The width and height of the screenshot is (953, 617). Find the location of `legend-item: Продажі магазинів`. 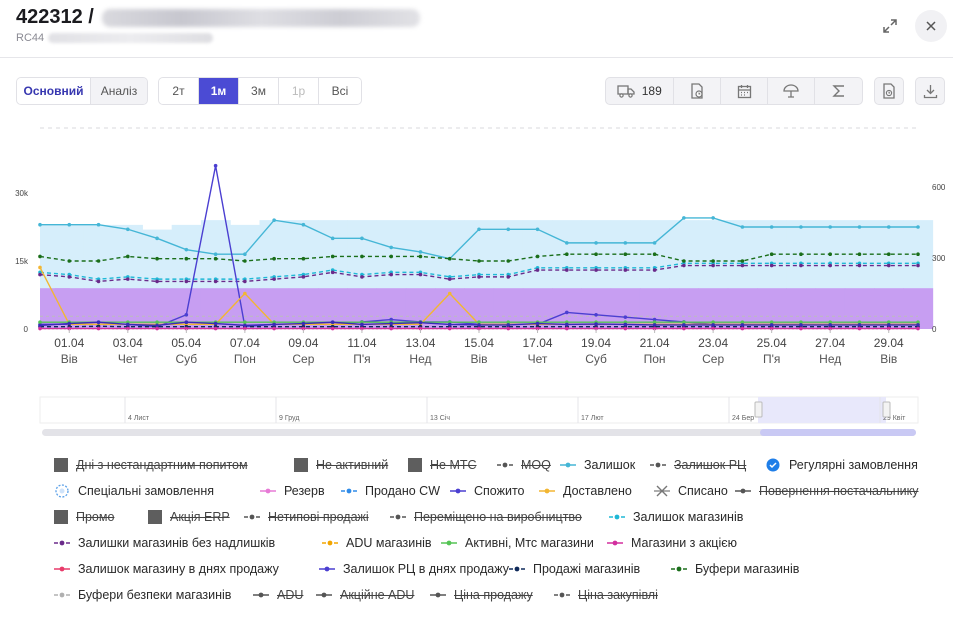

legend-item: Продажі магазинів is located at coordinates (574, 569).